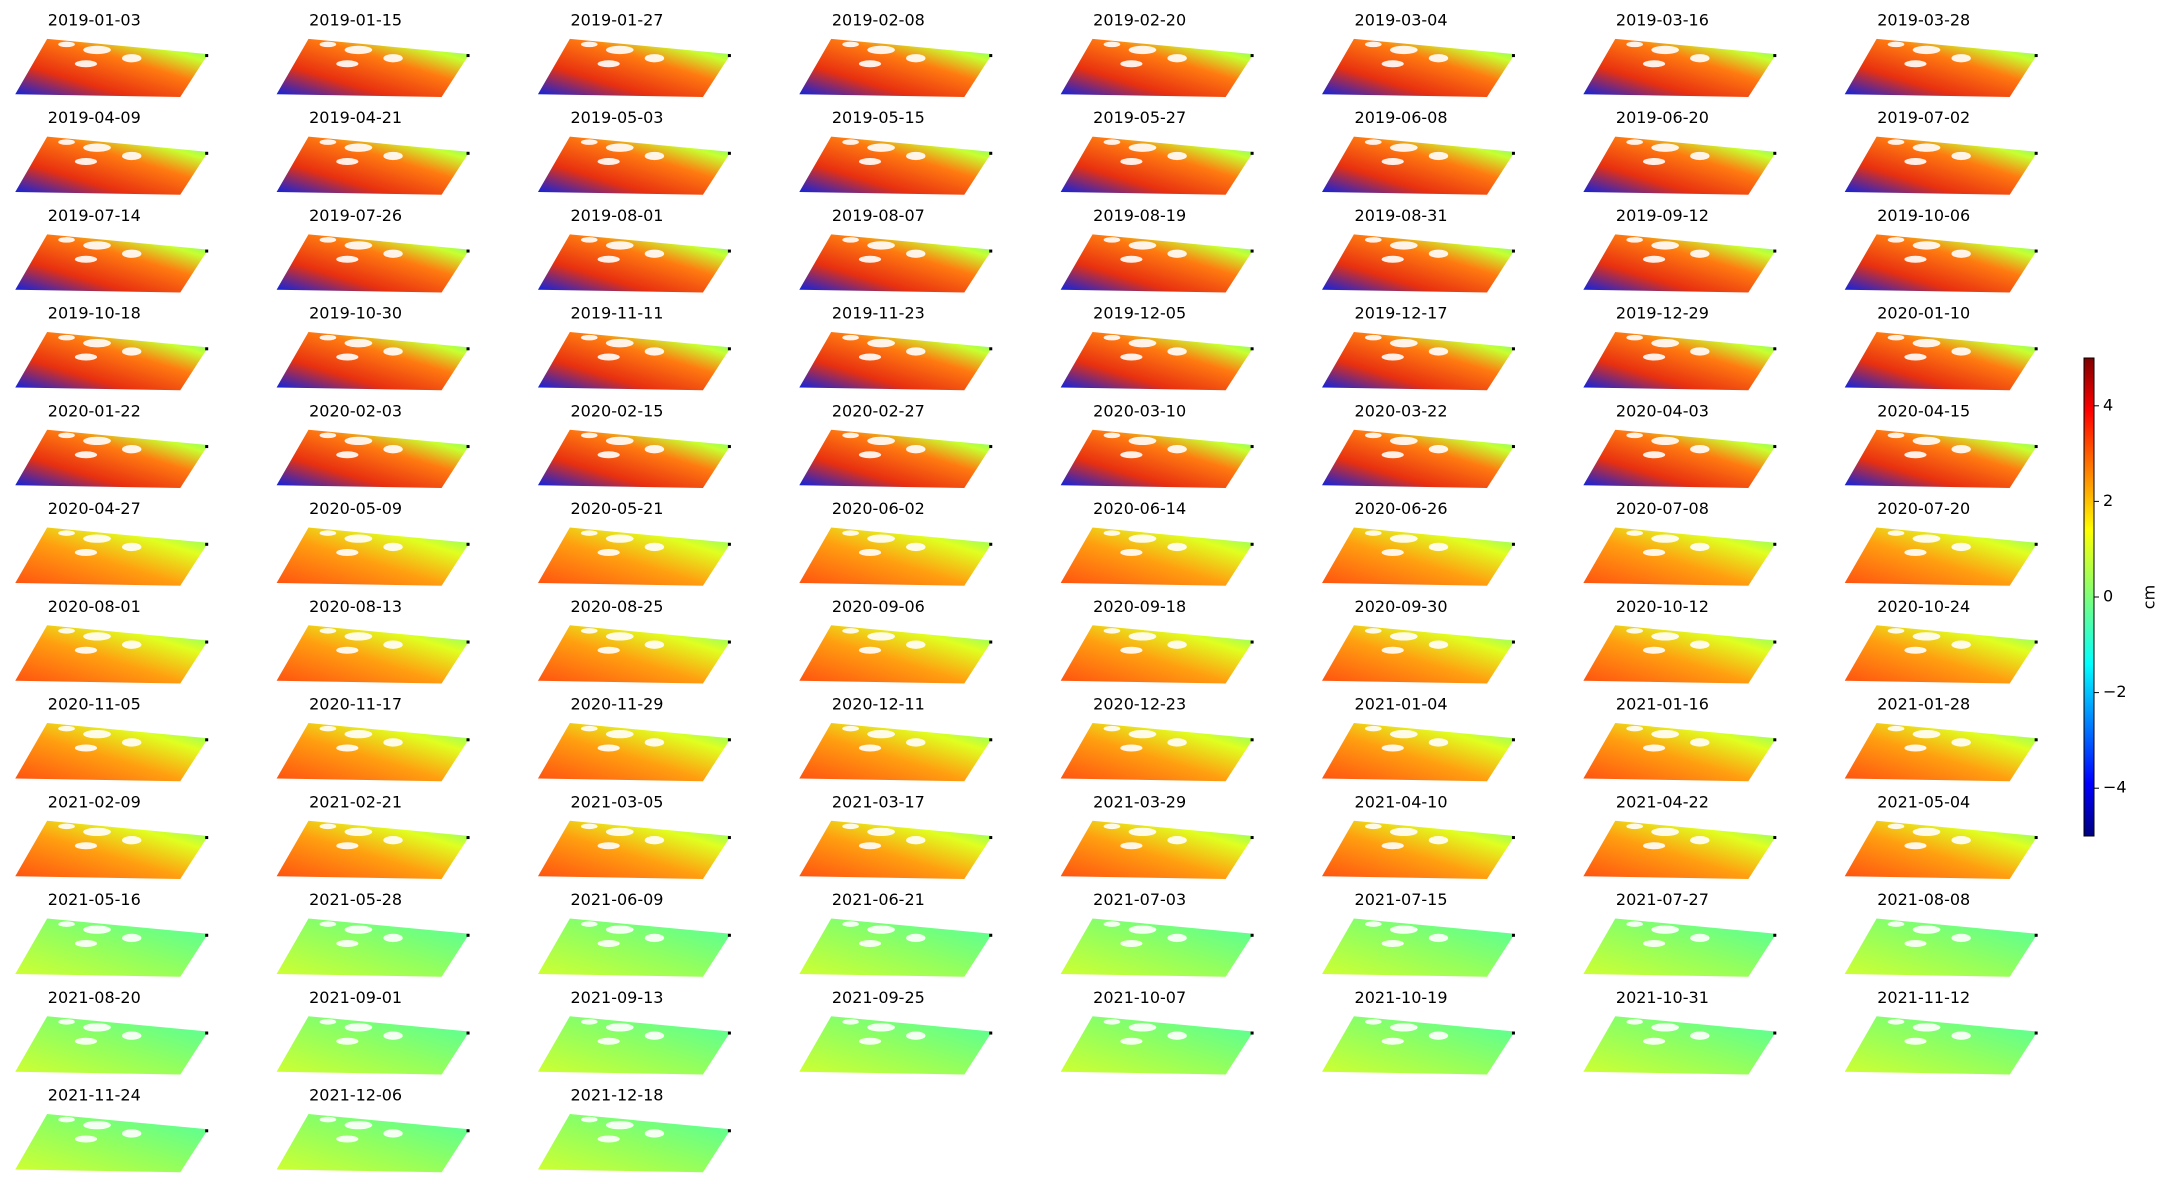  Describe the element at coordinates (1401, 410) in the screenshot. I see `panel-title: 2020-03-22` at that location.